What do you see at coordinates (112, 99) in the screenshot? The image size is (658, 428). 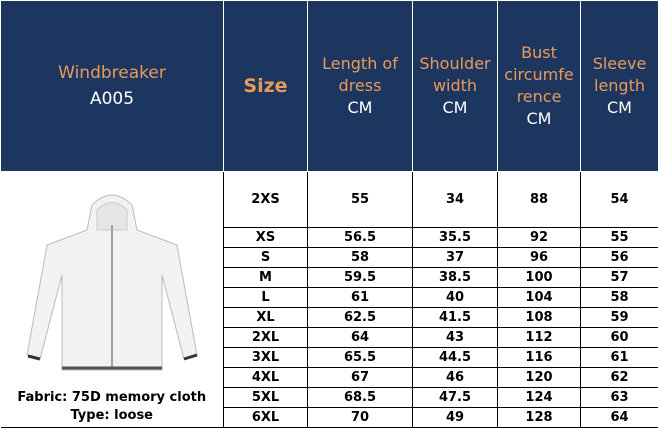 I see `product-code: A005` at bounding box center [112, 99].